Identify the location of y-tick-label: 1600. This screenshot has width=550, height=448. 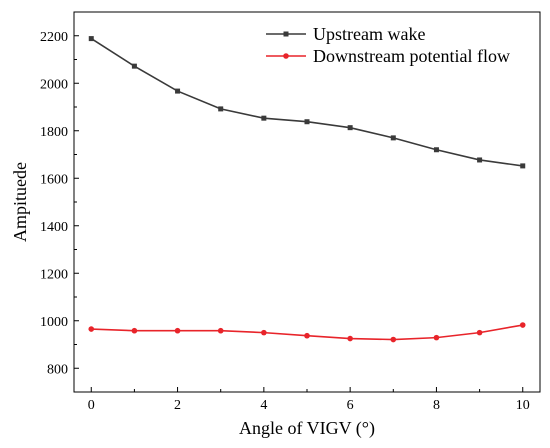
(54, 179).